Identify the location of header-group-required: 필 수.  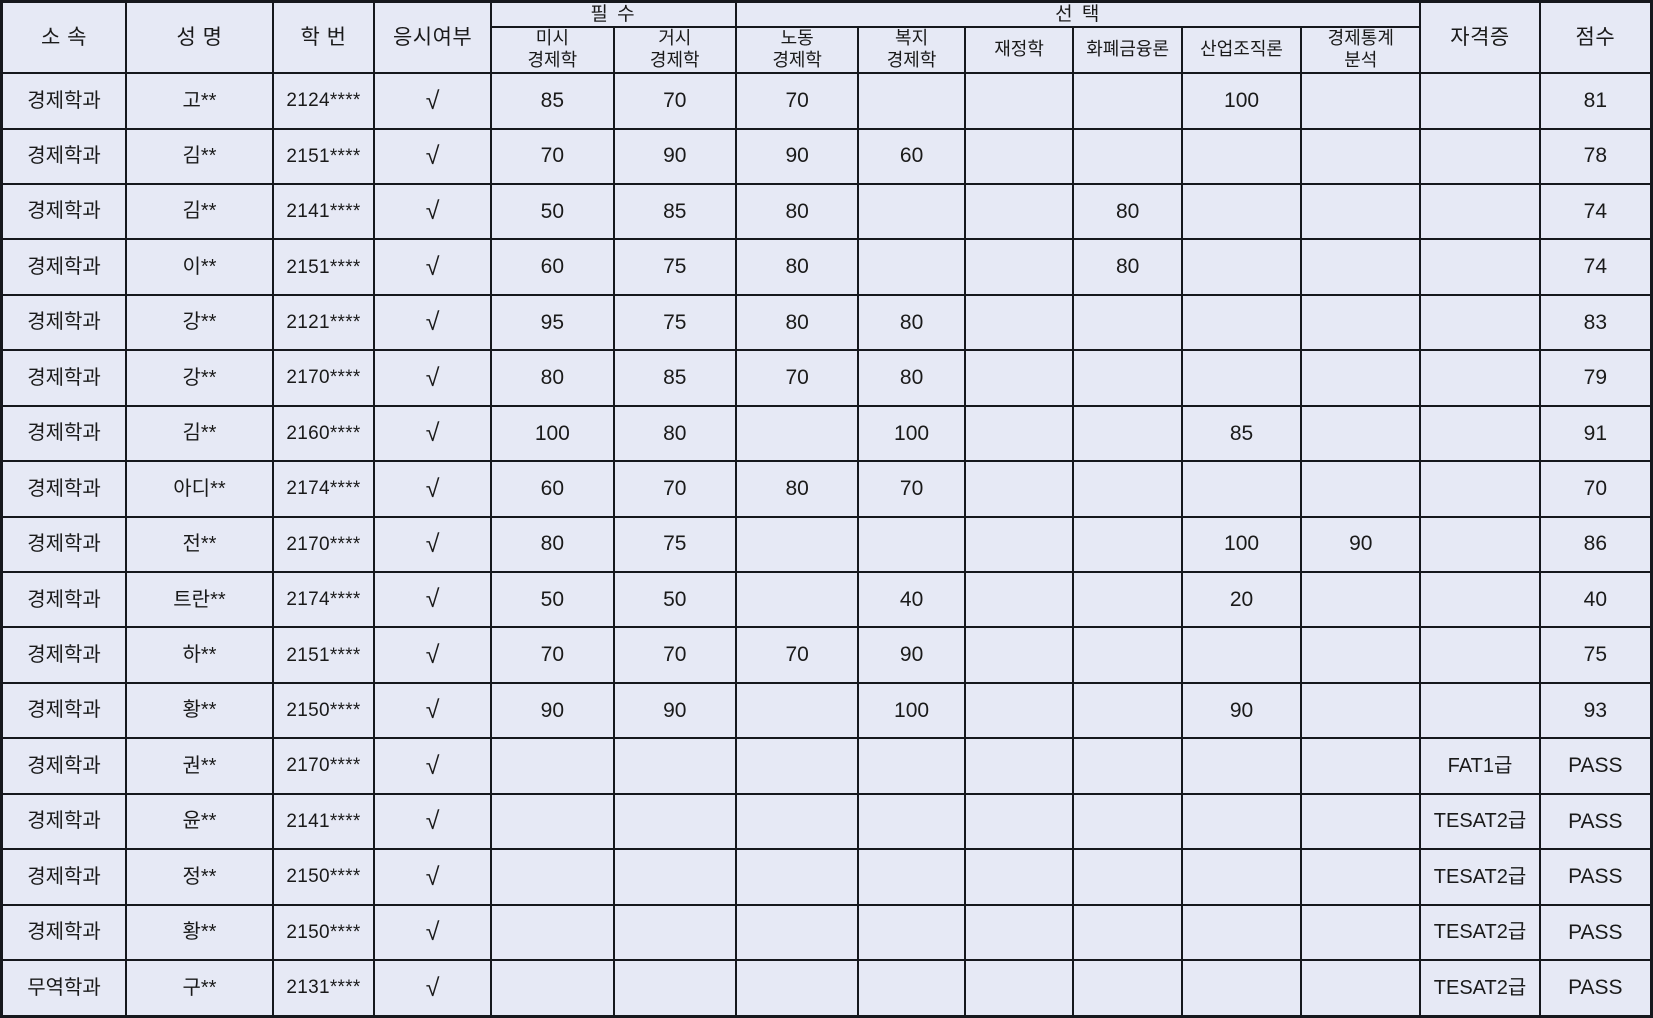
(613, 14).